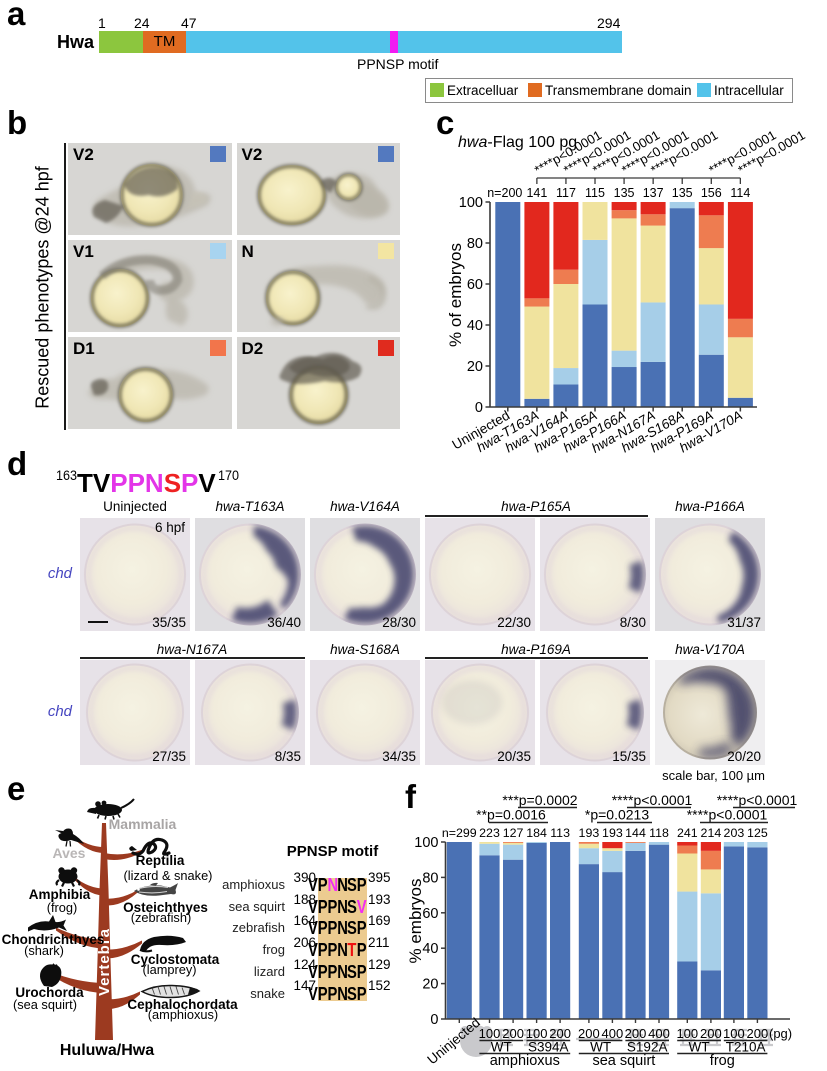 Image resolution: width=827 pixels, height=1071 pixels. Describe the element at coordinates (647, 1047) in the screenshot. I see `svg-text: S192A` at that location.